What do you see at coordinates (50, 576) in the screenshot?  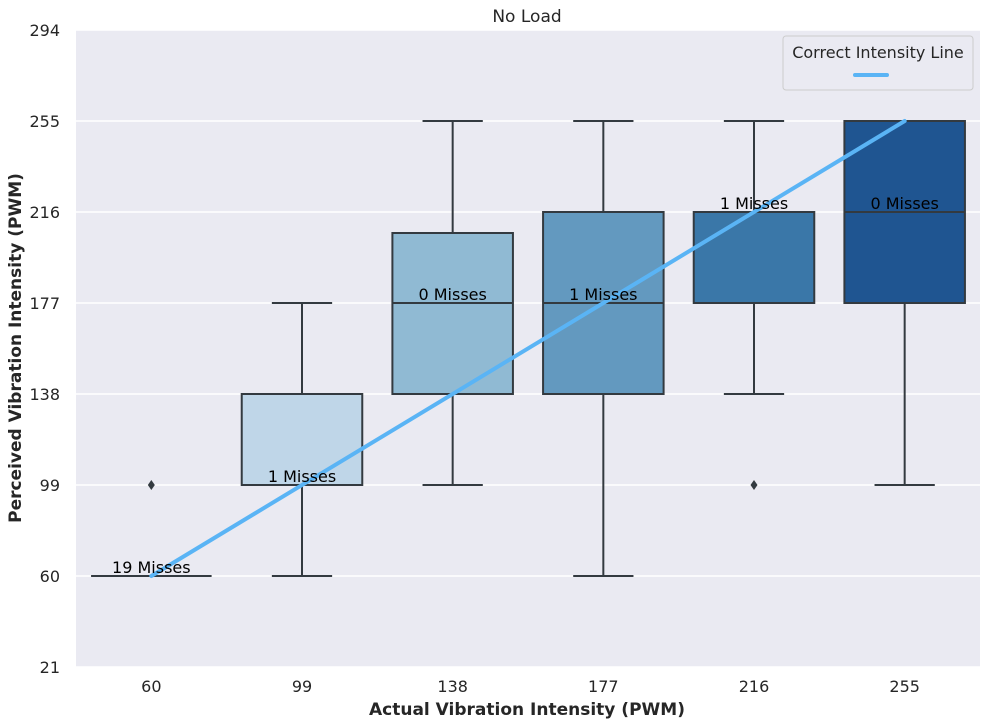 I see `y-tick-label: 60` at bounding box center [50, 576].